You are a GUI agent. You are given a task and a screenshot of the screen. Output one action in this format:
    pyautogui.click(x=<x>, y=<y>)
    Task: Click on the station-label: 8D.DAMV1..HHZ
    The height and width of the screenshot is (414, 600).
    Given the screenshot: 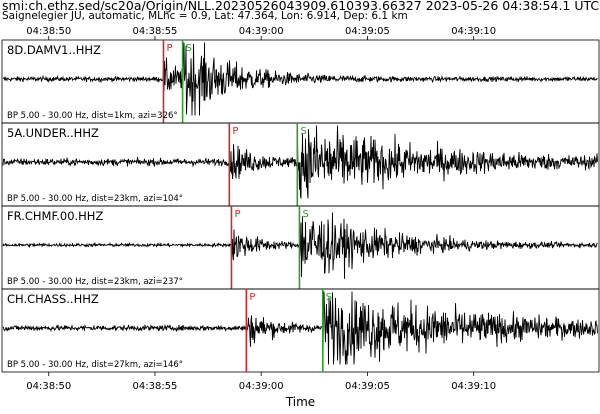 What is the action you would take?
    pyautogui.click(x=54, y=50)
    